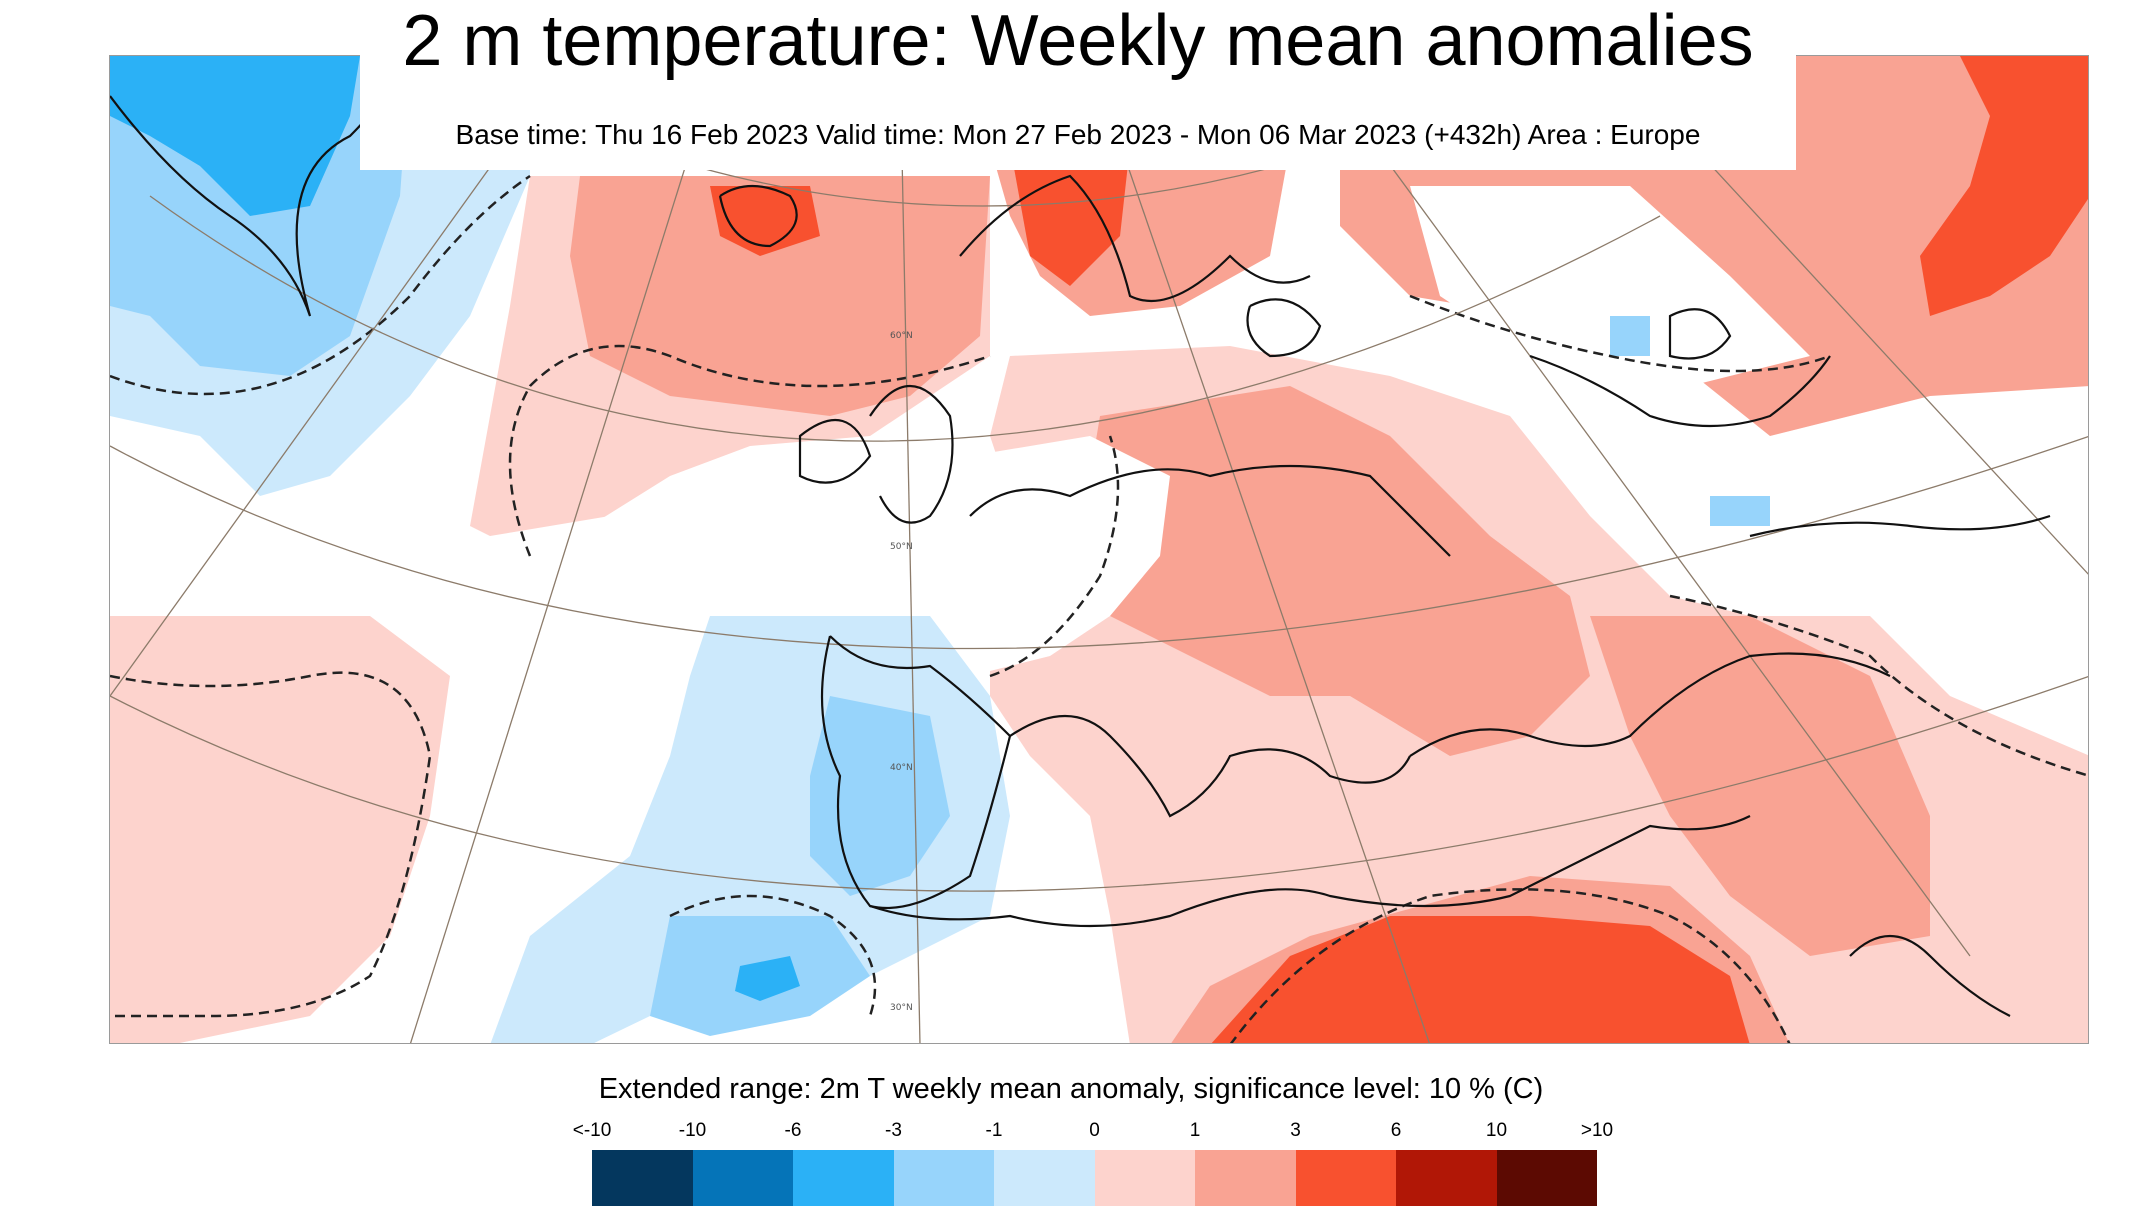  What do you see at coordinates (880, 796) in the screenshot?
I see `cold-region-iberia-core` at bounding box center [880, 796].